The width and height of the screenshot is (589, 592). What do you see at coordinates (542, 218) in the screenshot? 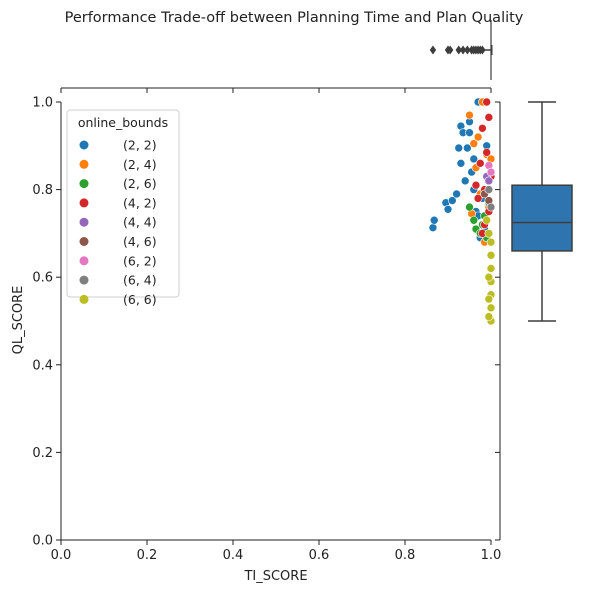
I see `y-box` at bounding box center [542, 218].